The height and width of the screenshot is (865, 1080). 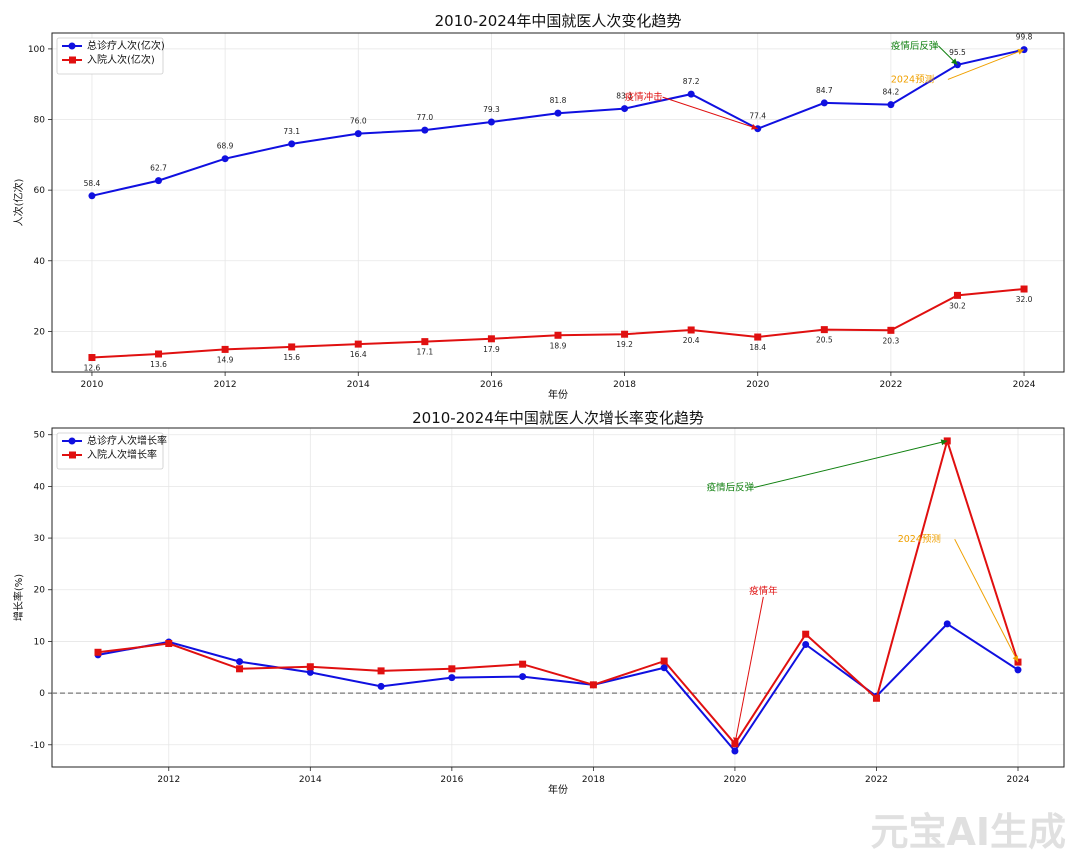 What do you see at coordinates (558, 345) in the screenshot?
I see `data-label: 18.9` at bounding box center [558, 345].